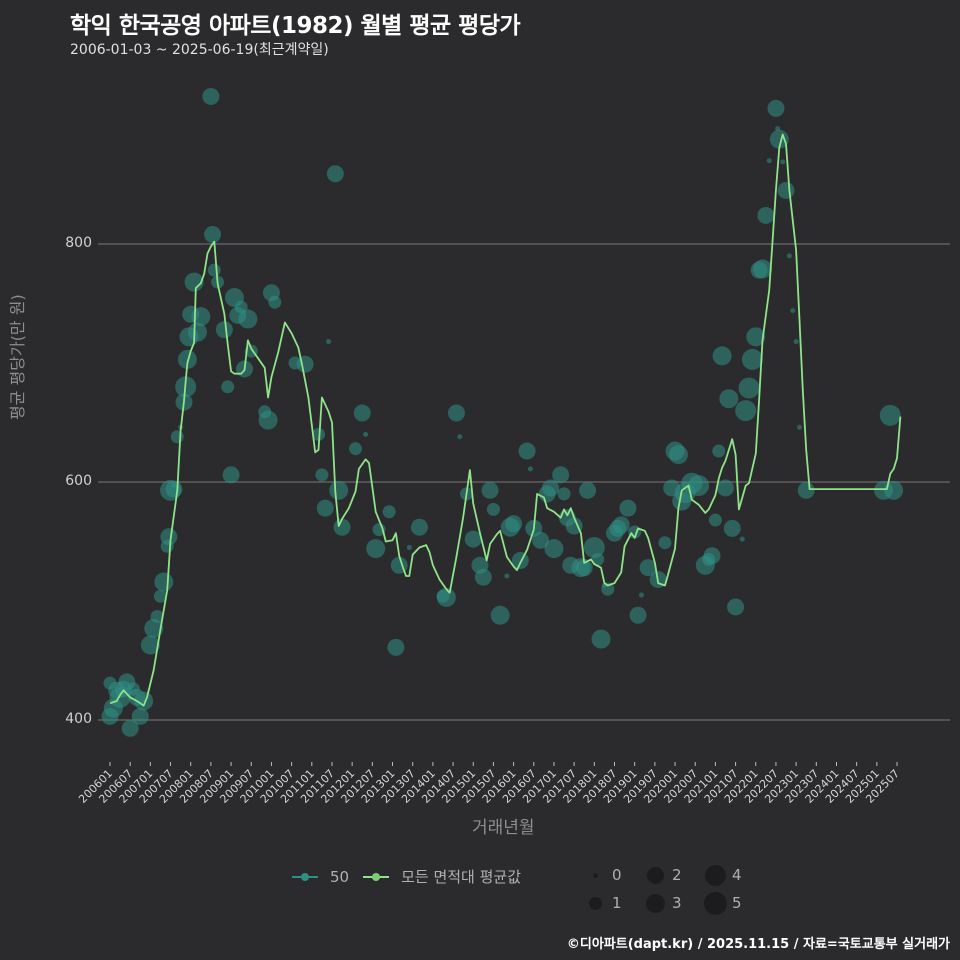  What do you see at coordinates (617, 903) in the screenshot?
I see `size-label-1: 1` at bounding box center [617, 903].